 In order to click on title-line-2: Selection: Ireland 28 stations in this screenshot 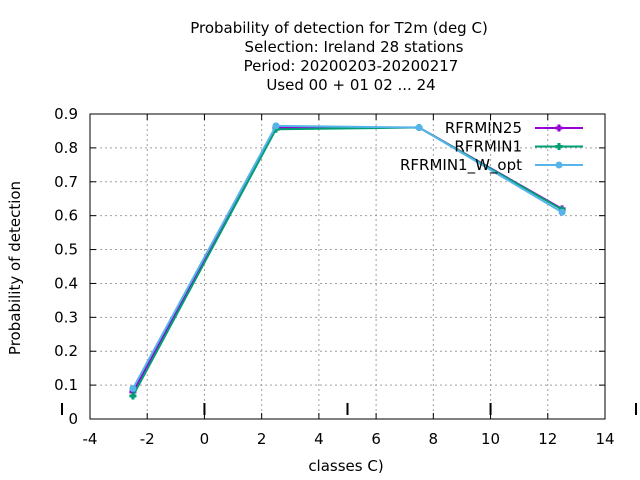, I will do `click(354, 47)`.